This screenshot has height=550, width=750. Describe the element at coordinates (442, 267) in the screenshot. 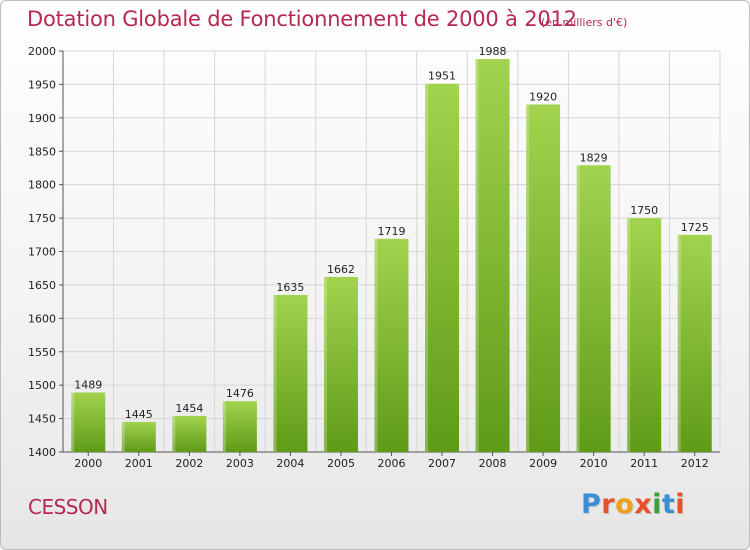

I see `bar-2007` at that location.